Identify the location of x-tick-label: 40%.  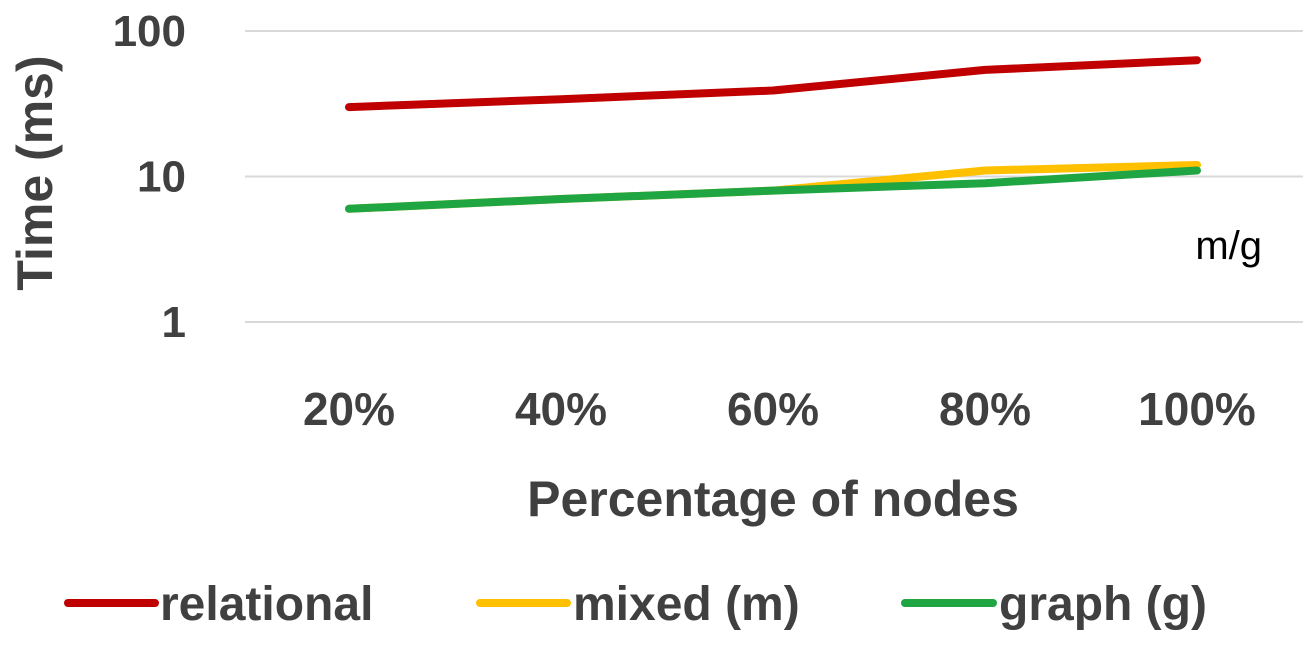
(561, 409).